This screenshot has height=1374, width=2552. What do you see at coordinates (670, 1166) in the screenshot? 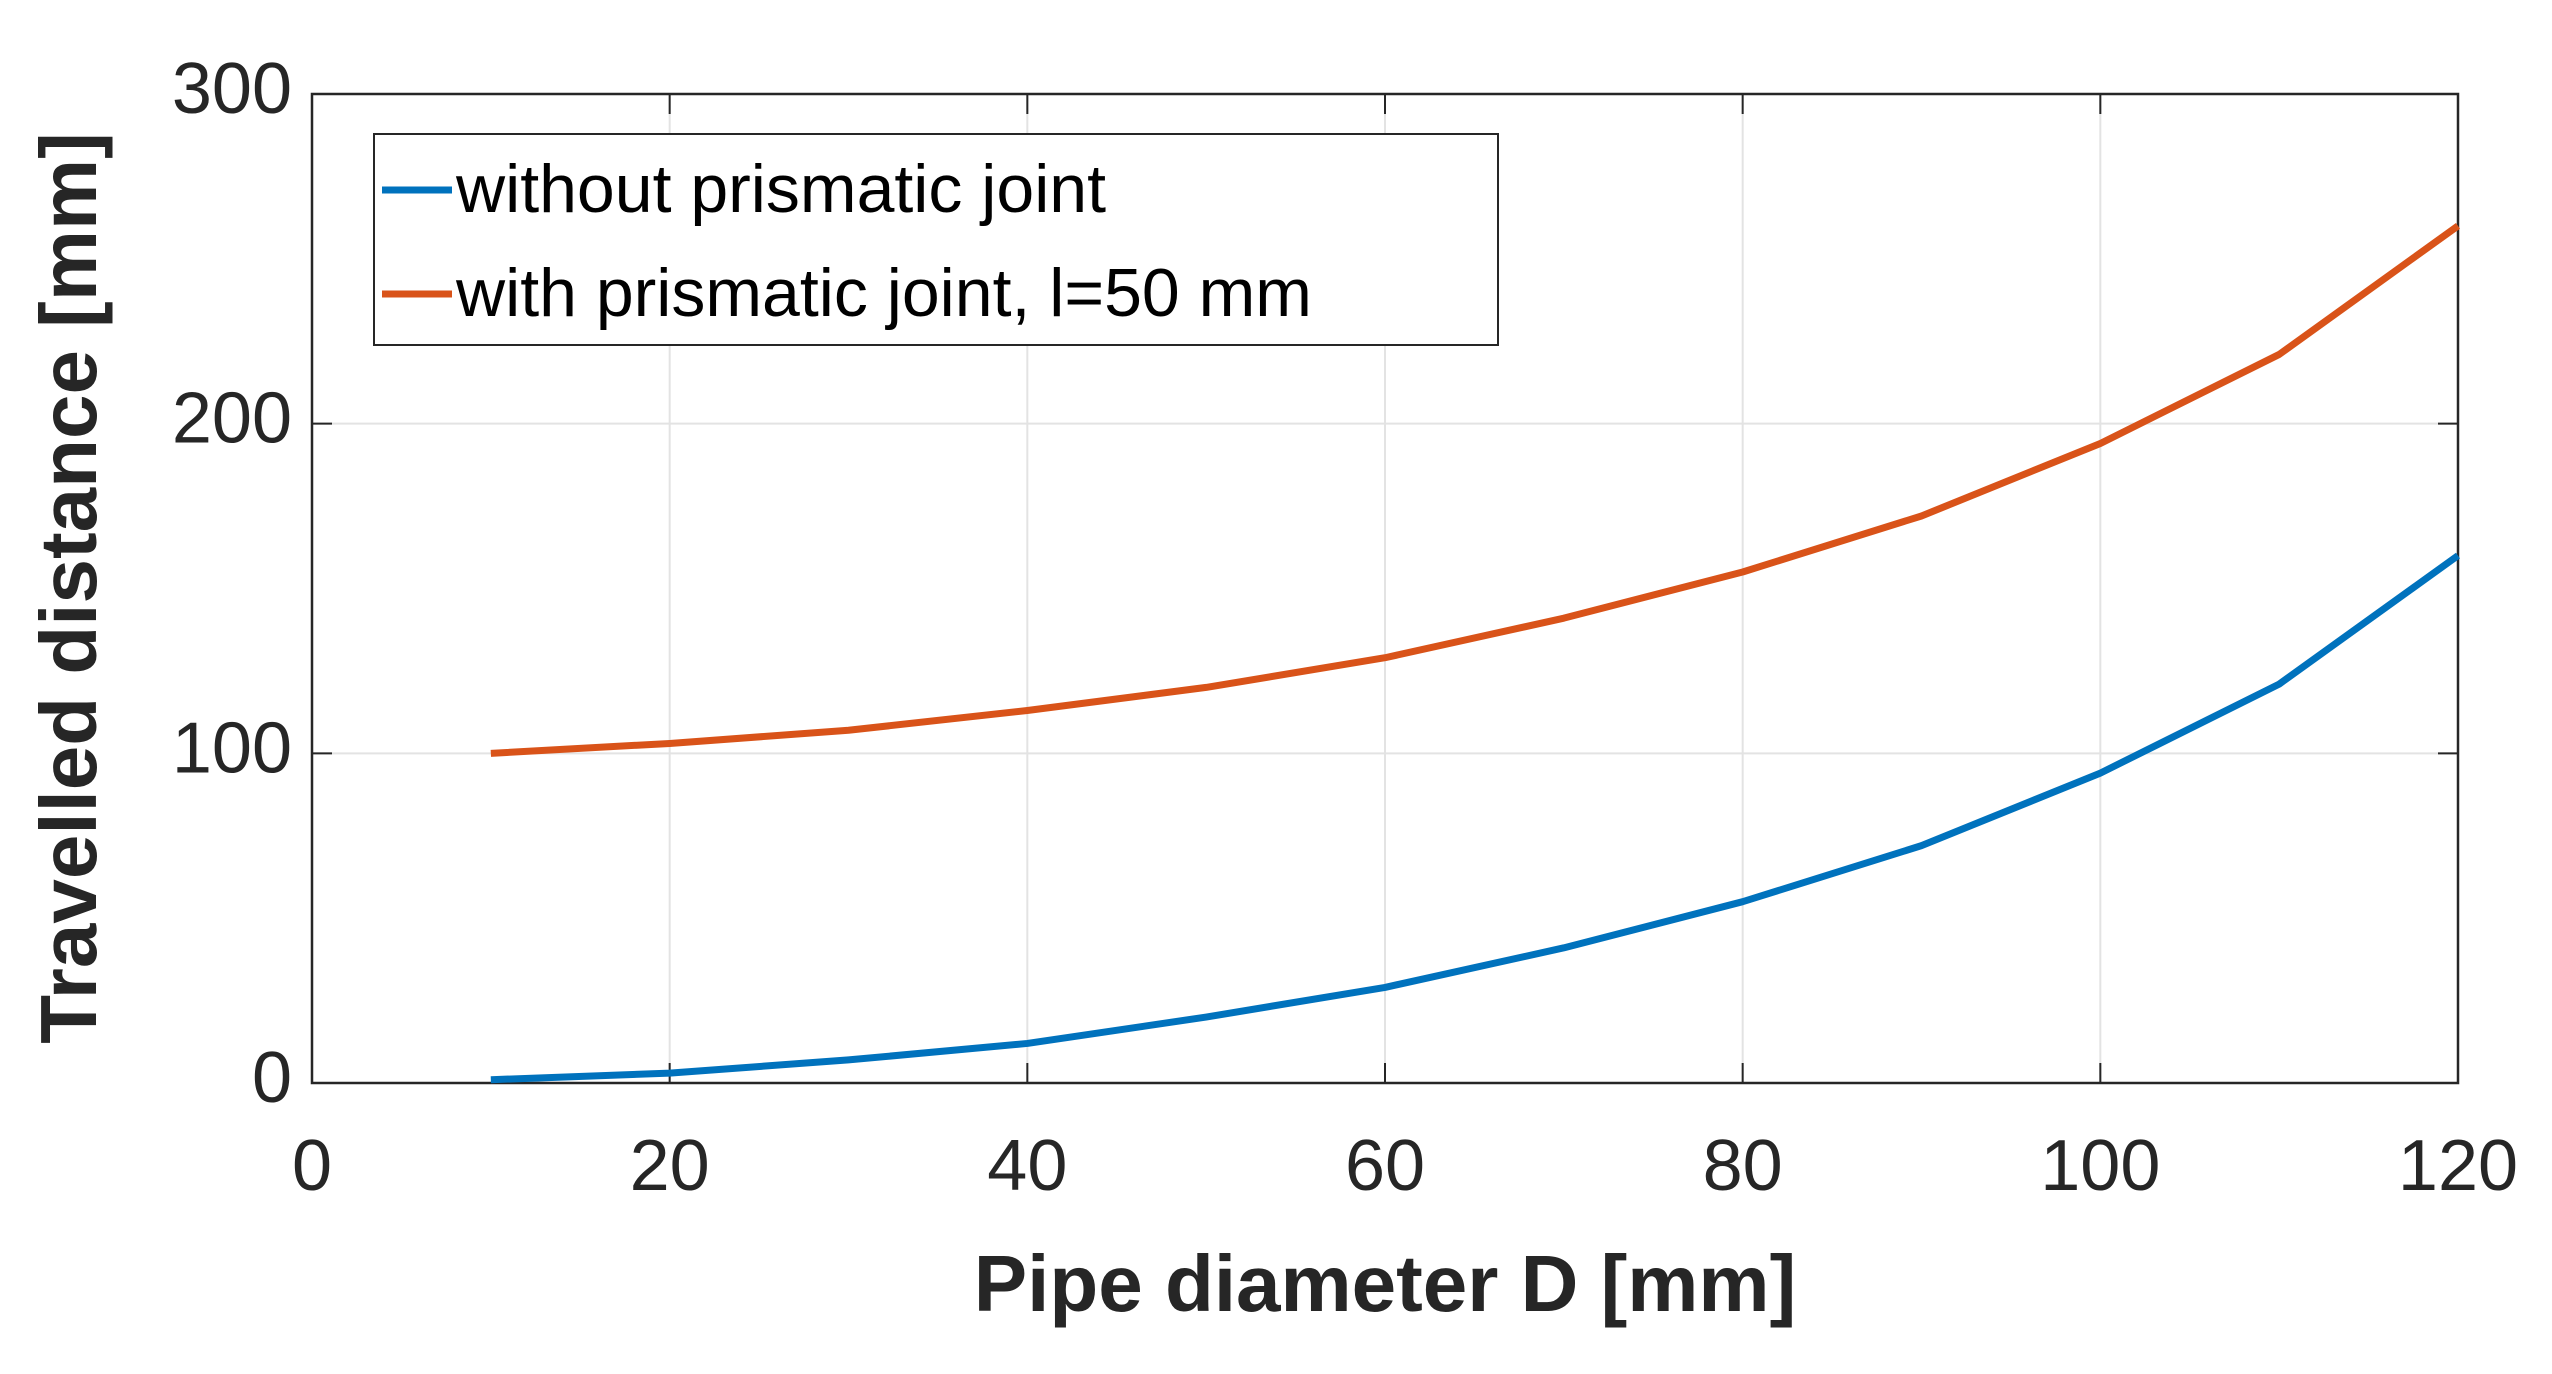
I see `x-tick-label: 20` at bounding box center [670, 1166].